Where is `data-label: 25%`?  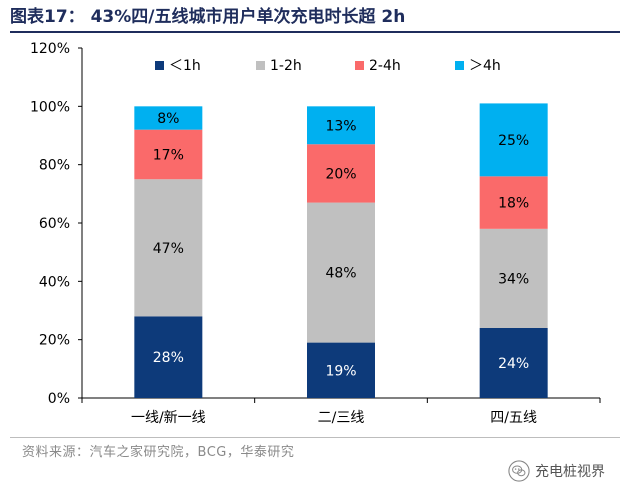 data-label: 25% is located at coordinates (513, 141).